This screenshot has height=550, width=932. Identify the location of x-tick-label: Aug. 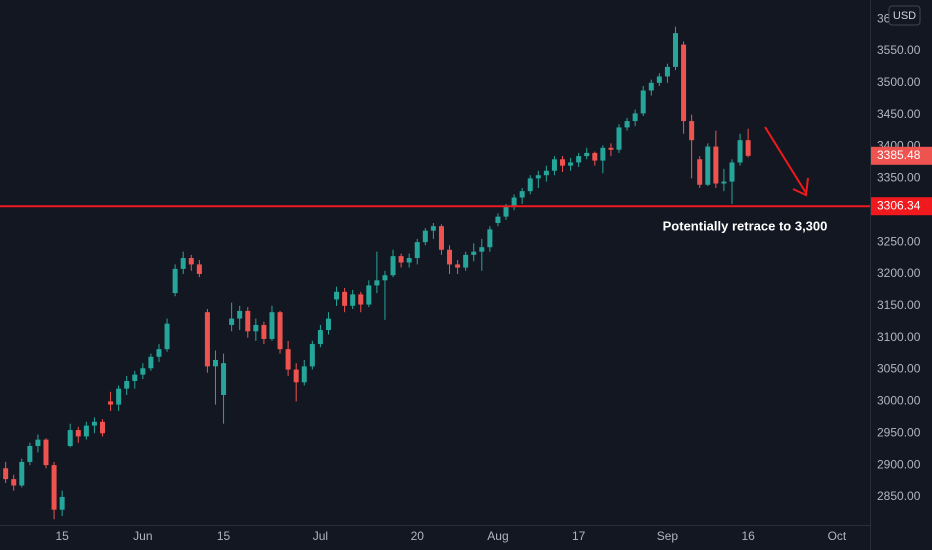
(497, 536).